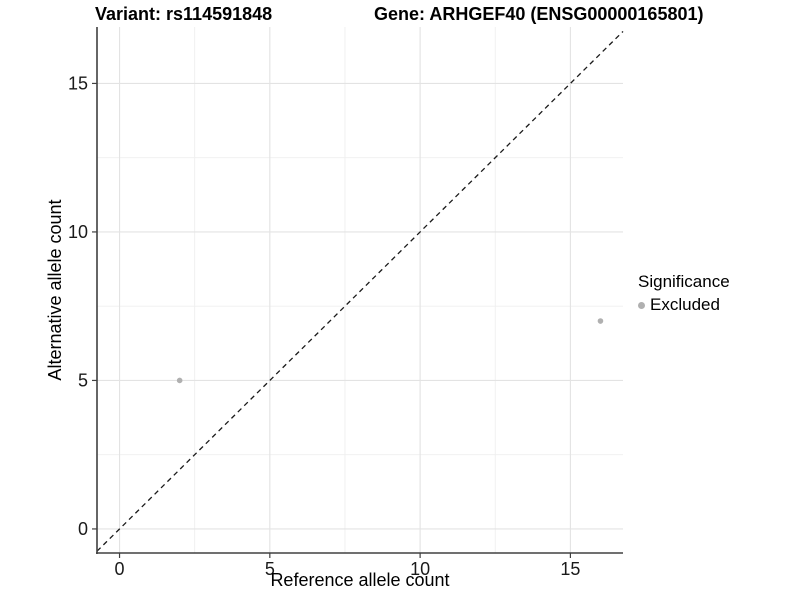 This screenshot has height=600, width=800. Describe the element at coordinates (539, 14) in the screenshot. I see `plot-title-gene: Gene: ARHGEF40 (ENSG00000165801)` at that location.